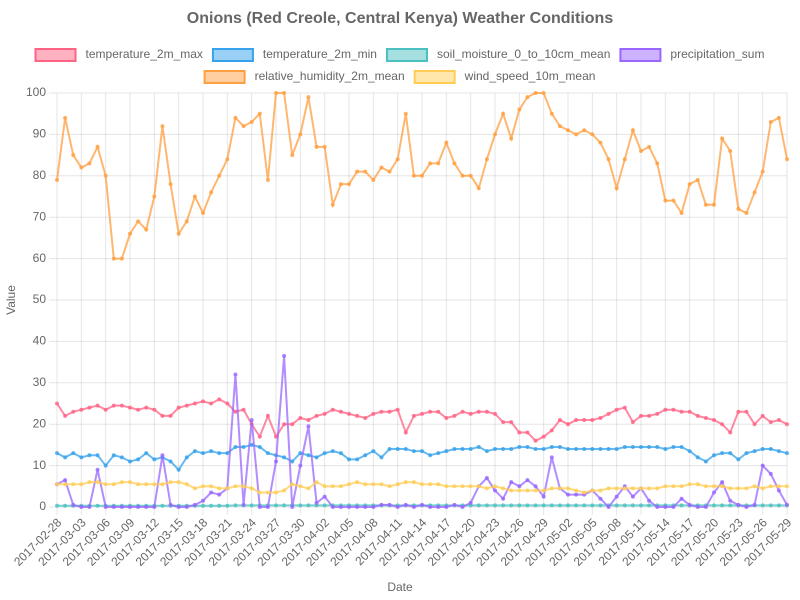  I want to click on legend-label: soil_moisture_0_to_10cm_mean, so click(523, 54).